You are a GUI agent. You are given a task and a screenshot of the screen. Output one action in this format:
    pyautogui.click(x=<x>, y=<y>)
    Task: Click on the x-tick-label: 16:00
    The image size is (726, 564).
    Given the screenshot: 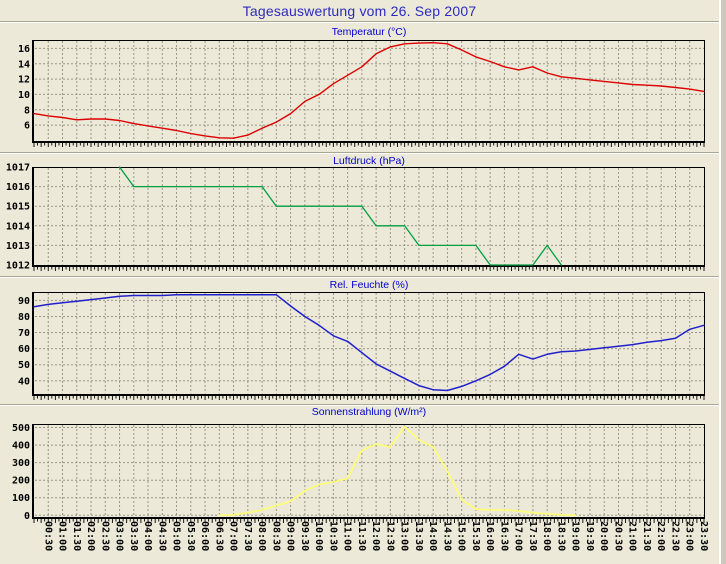 What is the action you would take?
    pyautogui.click(x=489, y=536)
    